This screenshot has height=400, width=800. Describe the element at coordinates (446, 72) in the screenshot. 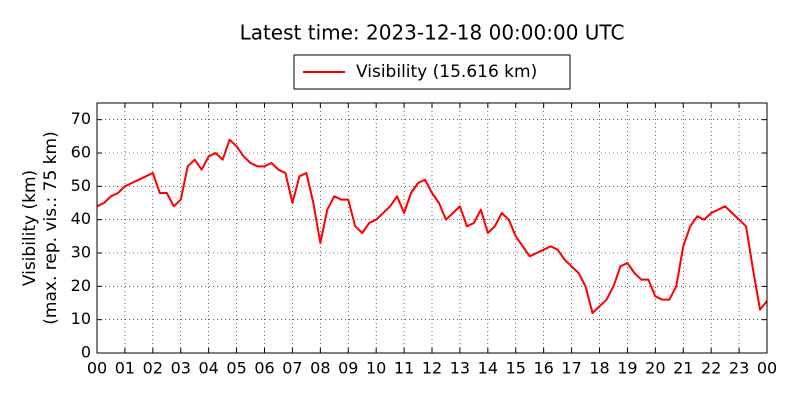

I see `legend-label: Visibility (15.616 km)` at that location.